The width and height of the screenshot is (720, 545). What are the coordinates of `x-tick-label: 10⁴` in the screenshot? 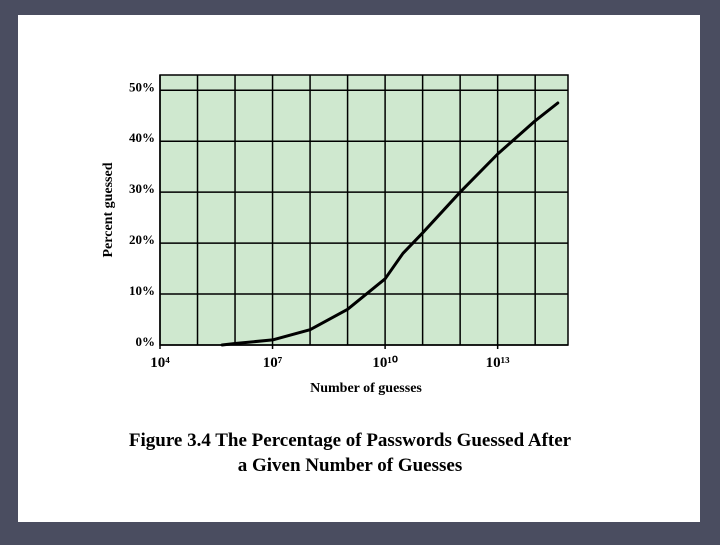 It's located at (160, 363).